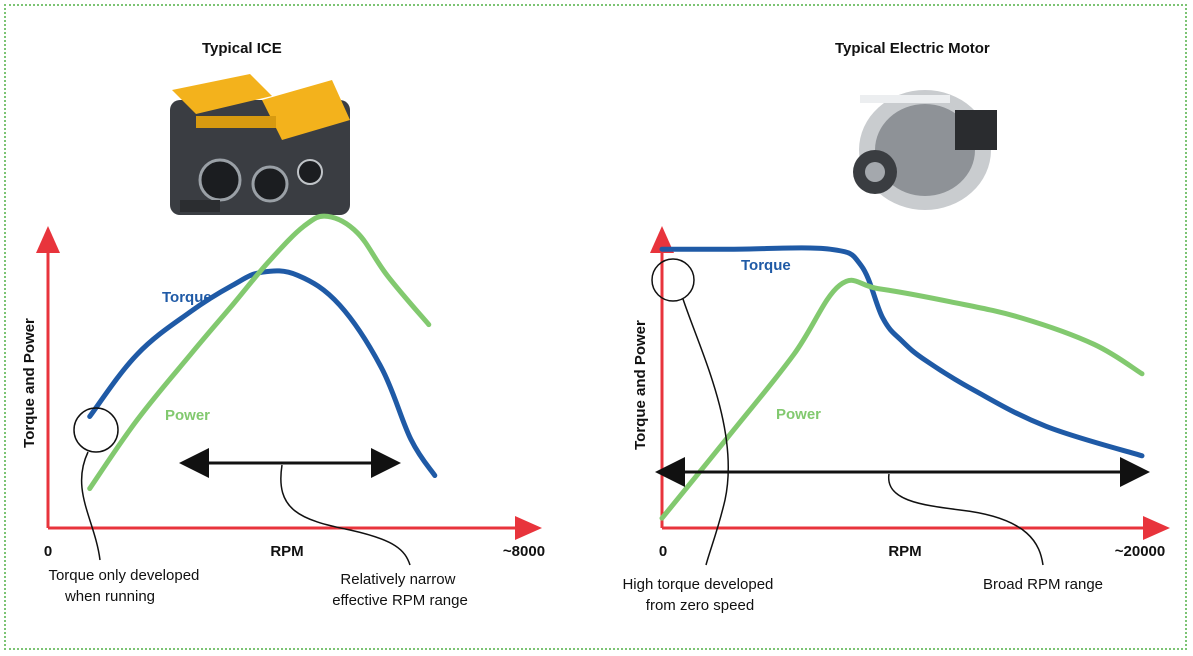 The height and width of the screenshot is (656, 1193). I want to click on ev-range-leader, so click(966, 519).